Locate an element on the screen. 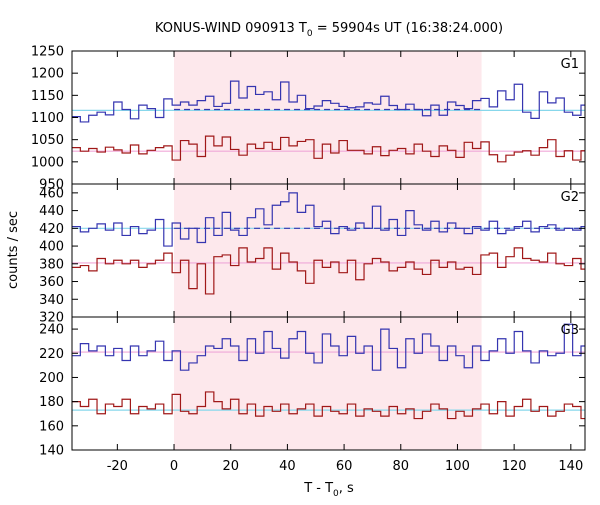  y-tick-label: 140 is located at coordinates (51, 451).